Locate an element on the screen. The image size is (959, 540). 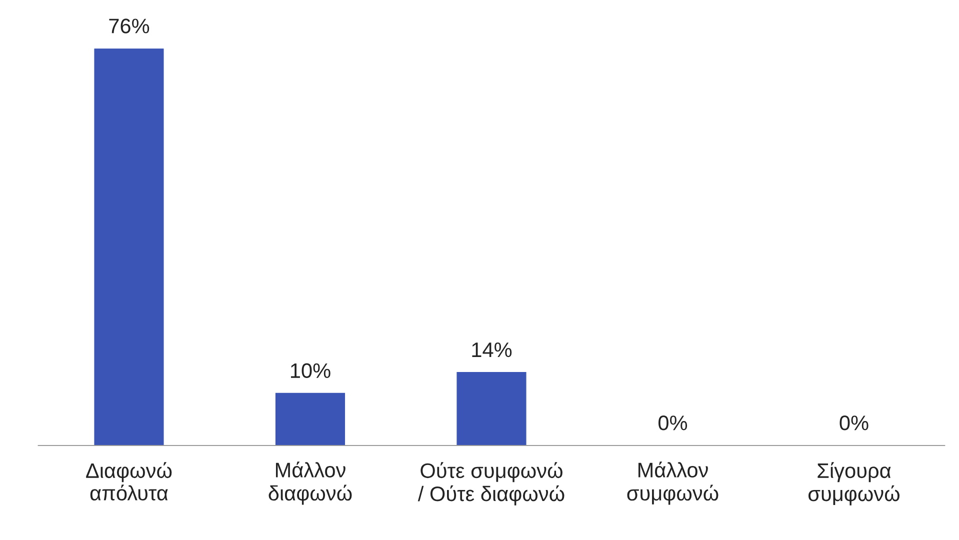
data-label: 14% is located at coordinates (492, 350).